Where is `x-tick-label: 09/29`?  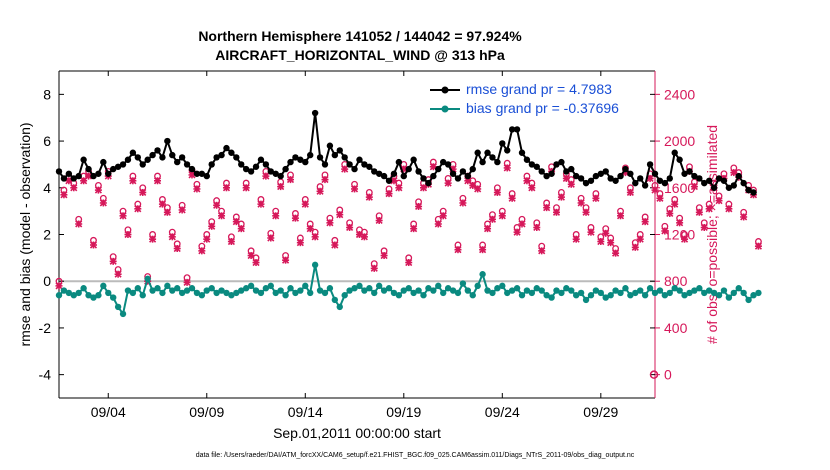 x-tick-label: 09/29 is located at coordinates (600, 412).